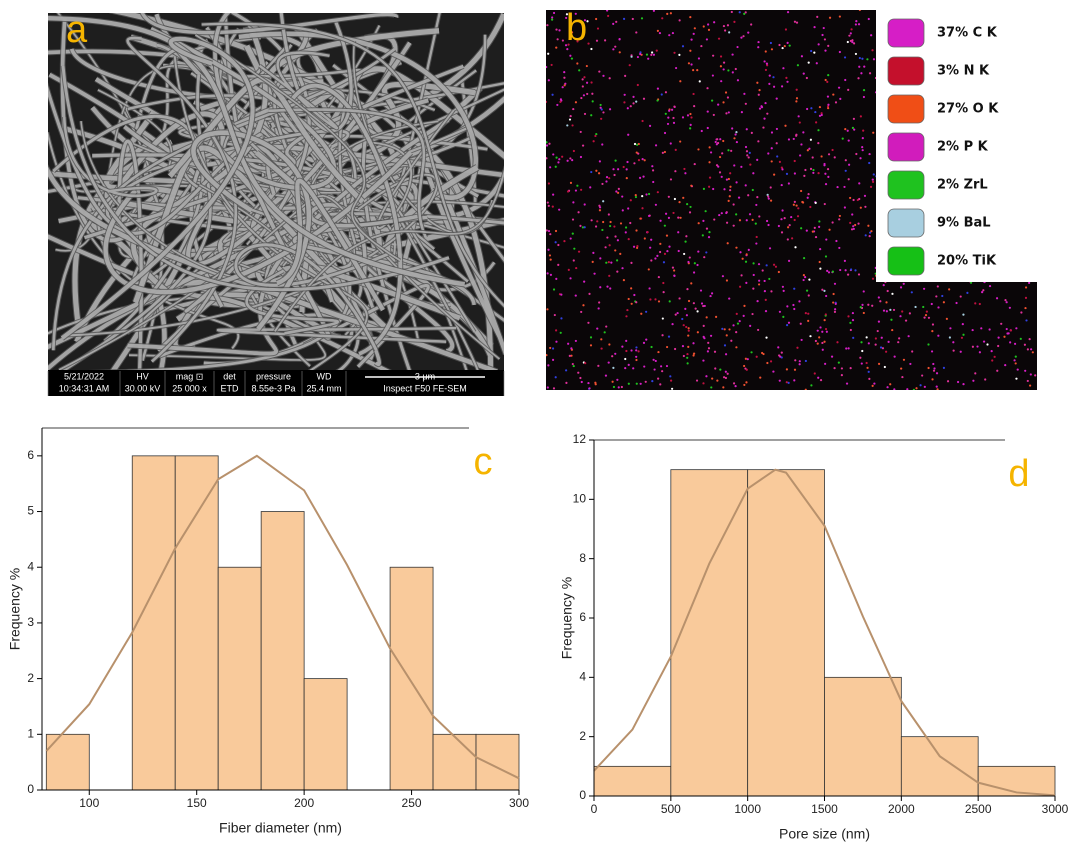 This screenshot has width=1072, height=845. Describe the element at coordinates (576, 28) in the screenshot. I see `panel-letter: b` at that location.